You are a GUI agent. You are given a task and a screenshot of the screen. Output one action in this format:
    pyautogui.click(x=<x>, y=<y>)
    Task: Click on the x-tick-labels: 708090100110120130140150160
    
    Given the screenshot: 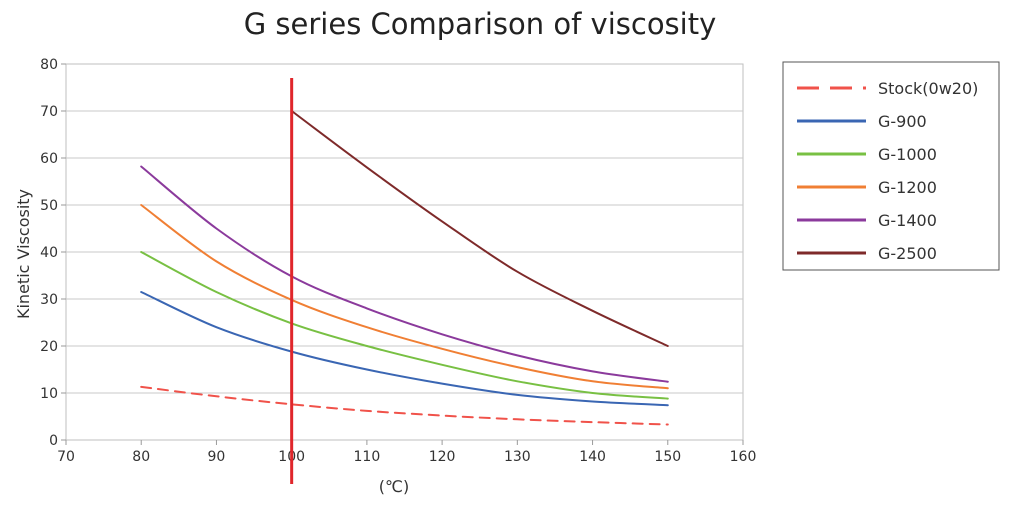 What is the action you would take?
    pyautogui.click(x=406, y=457)
    